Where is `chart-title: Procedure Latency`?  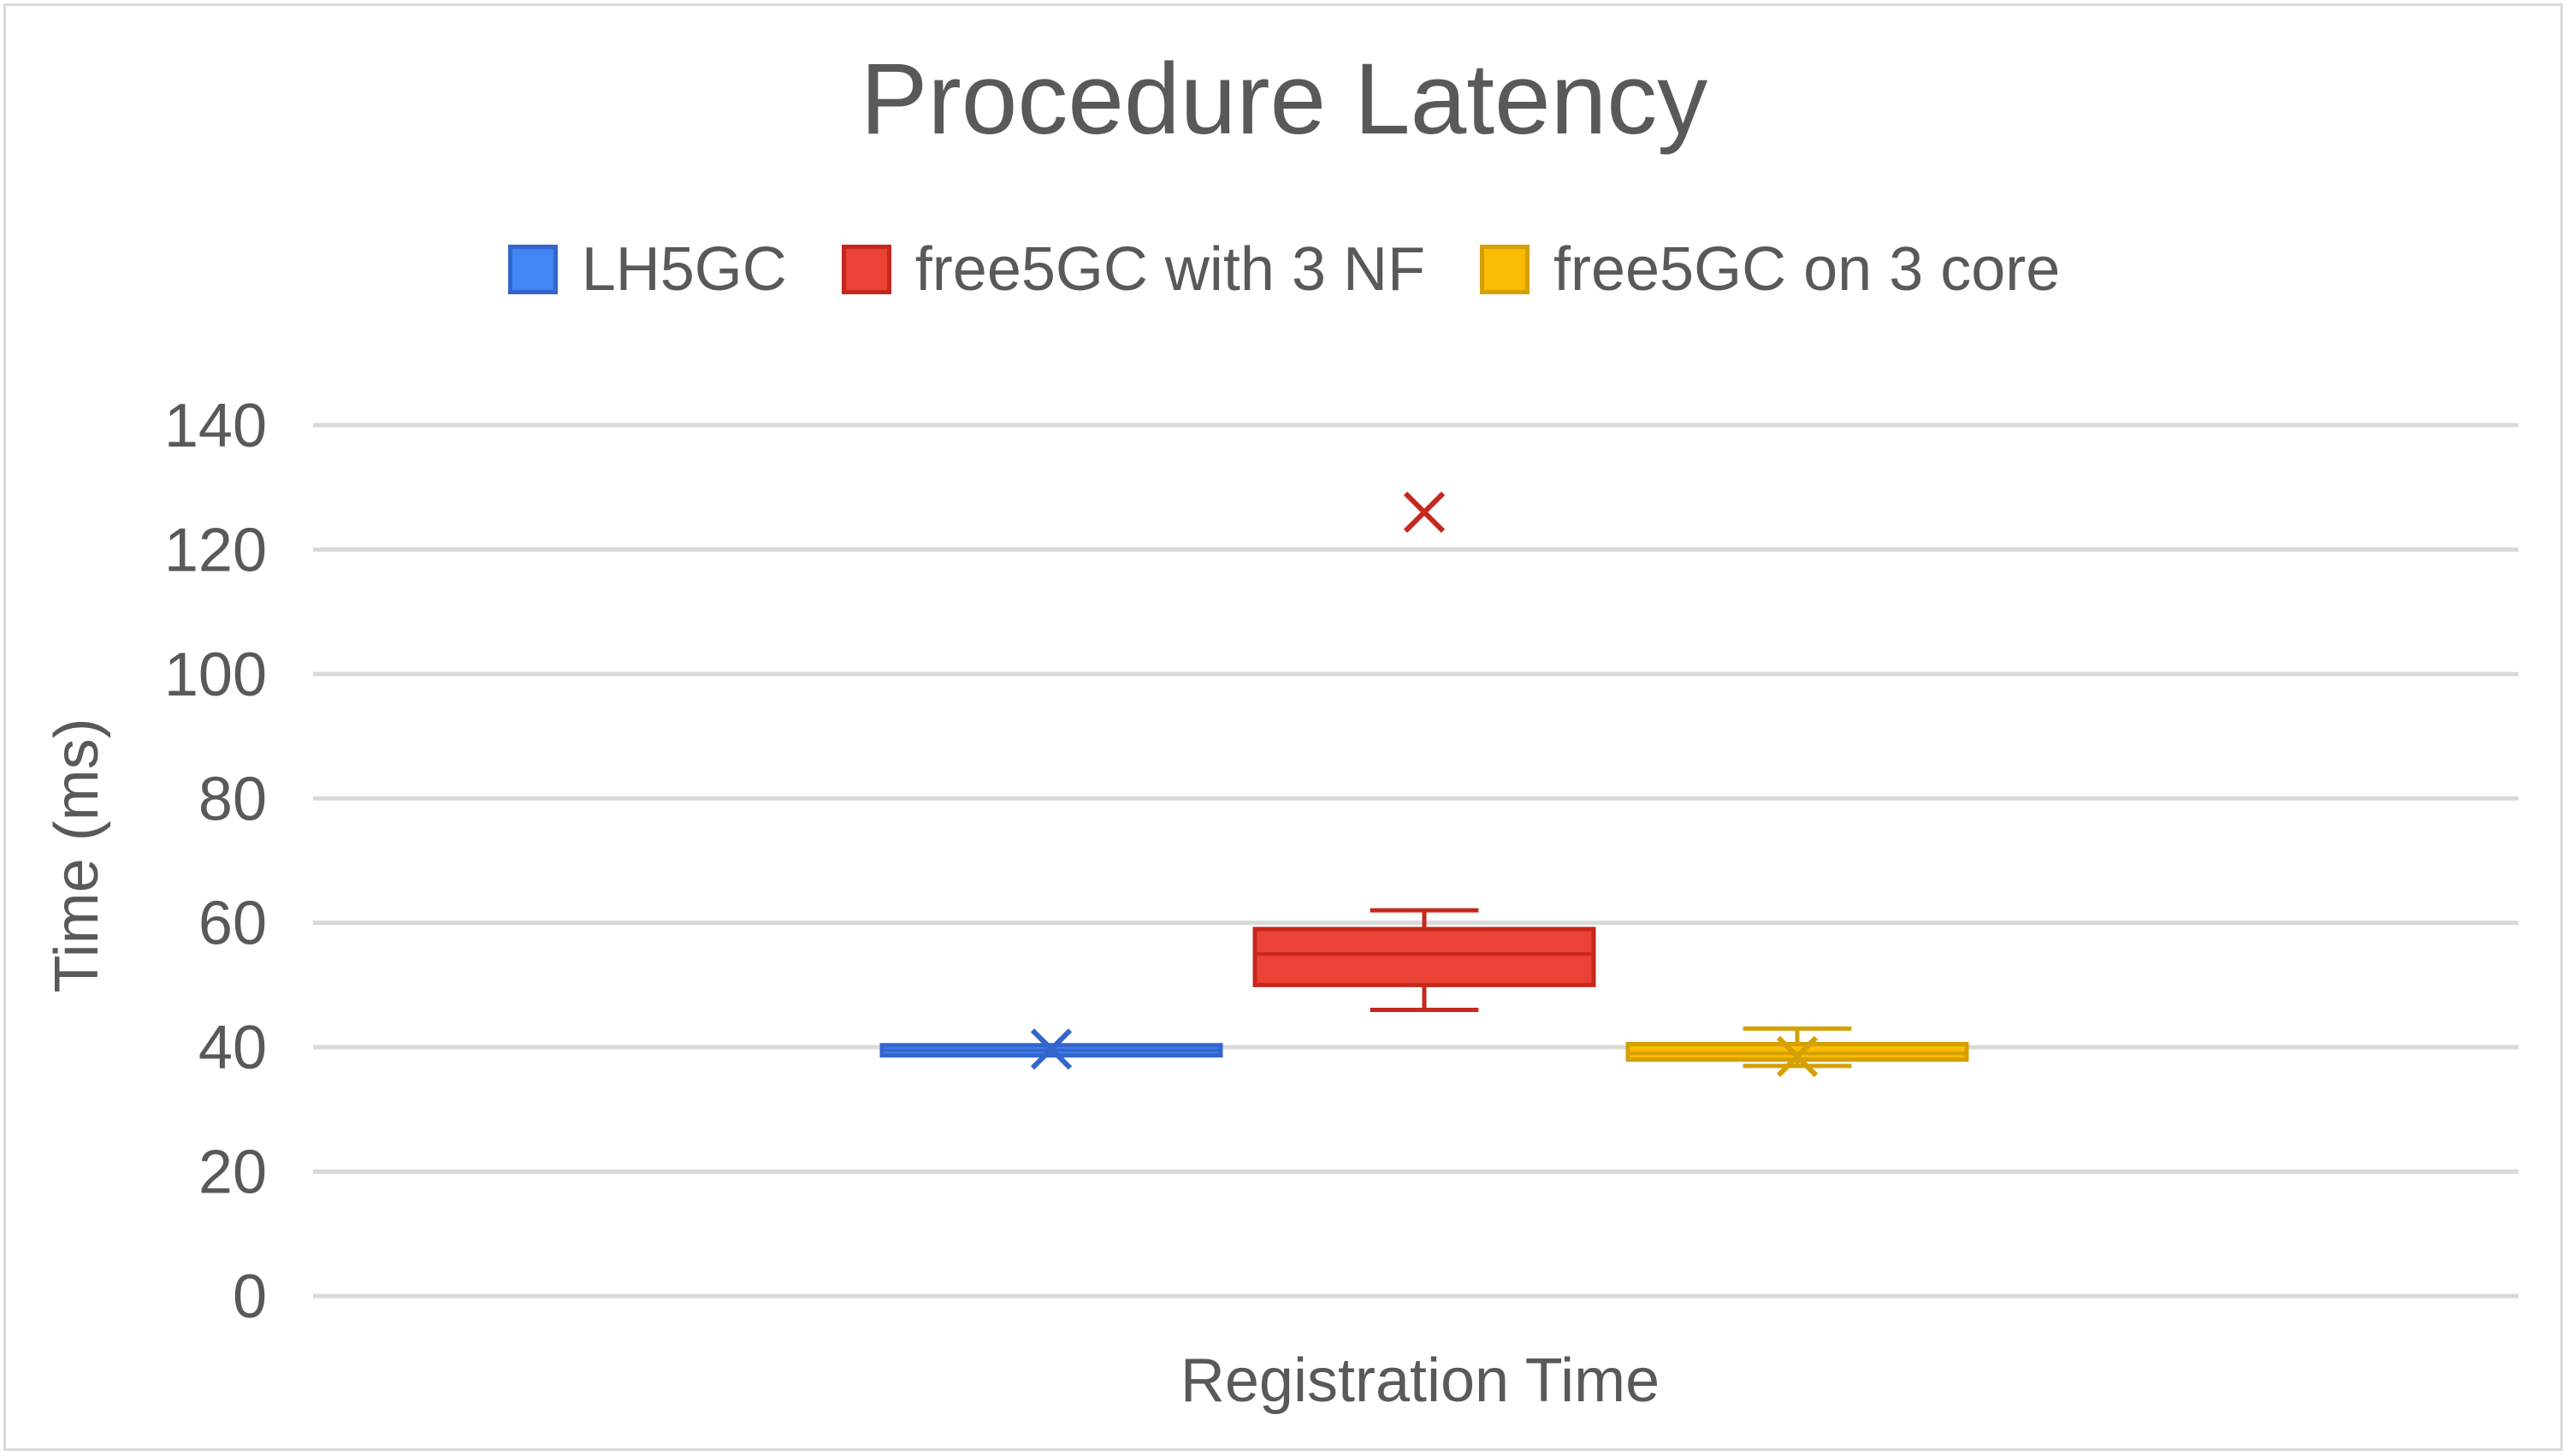
chart-title: Procedure Latency is located at coordinates (1284, 99).